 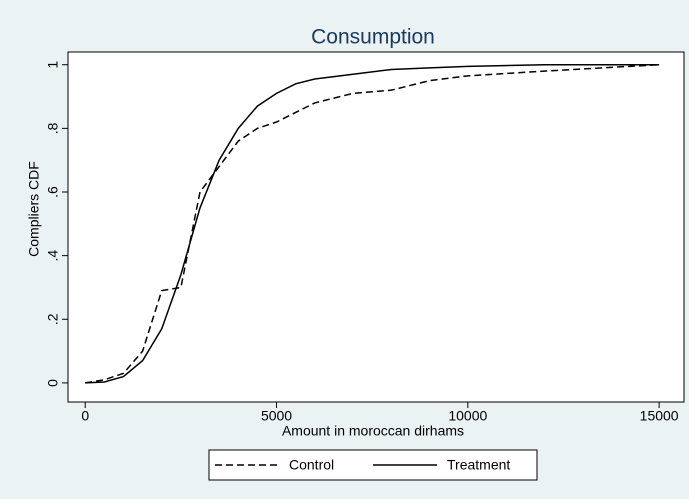 I want to click on x-tick-label: 10000, so click(x=467, y=416).